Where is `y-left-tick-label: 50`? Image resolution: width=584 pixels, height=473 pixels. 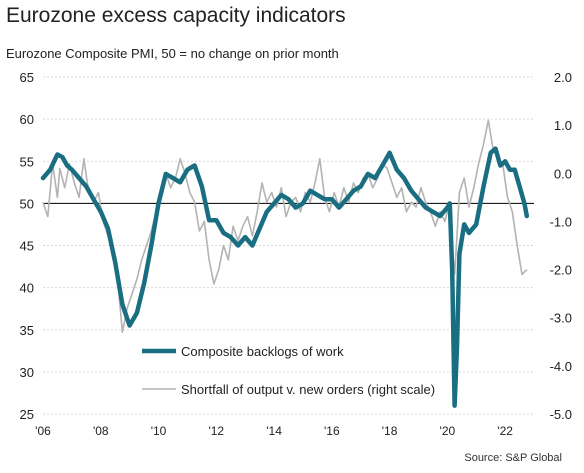 y-left-tick-label: 50 is located at coordinates (27, 203).